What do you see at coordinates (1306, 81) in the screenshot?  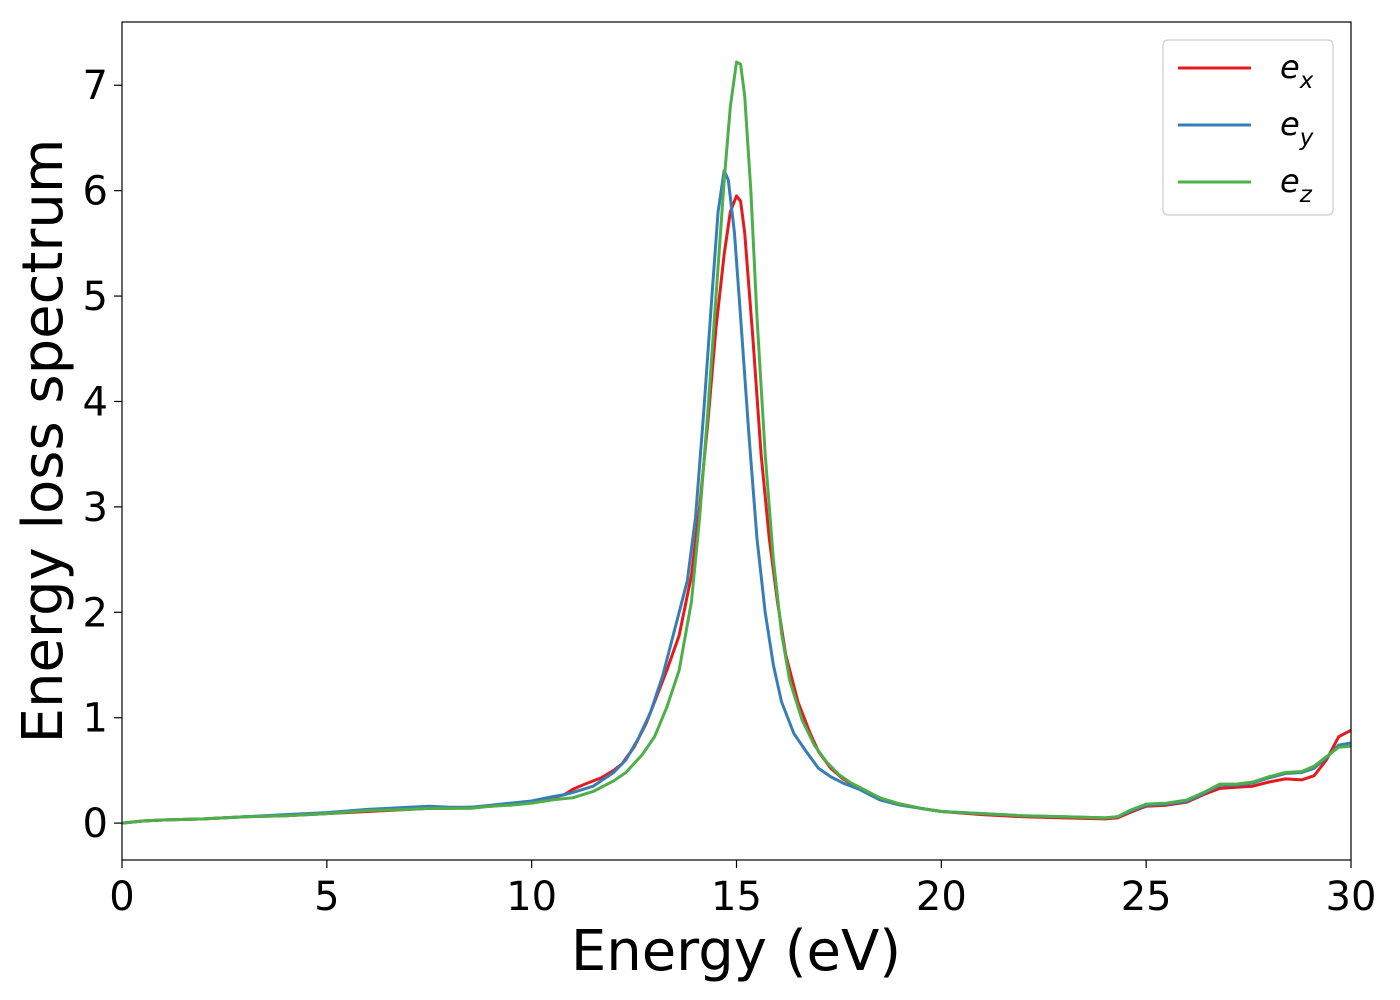 I see `legend-label-subscript: x` at bounding box center [1306, 81].